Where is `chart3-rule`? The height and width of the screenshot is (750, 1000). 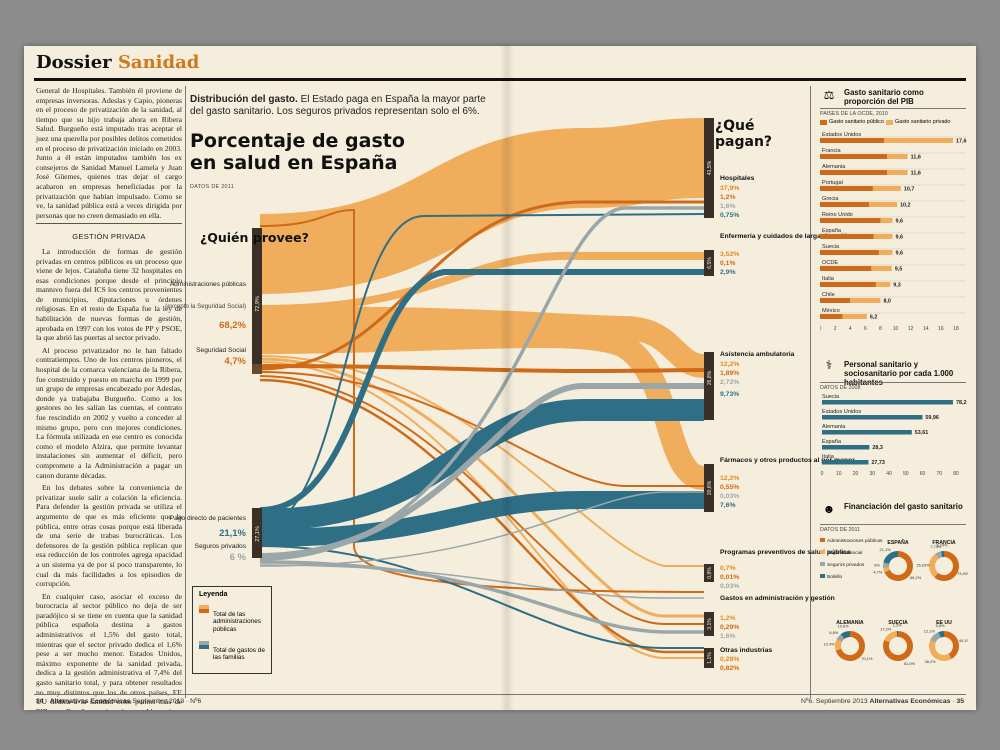 chart3-rule is located at coordinates (893, 524).